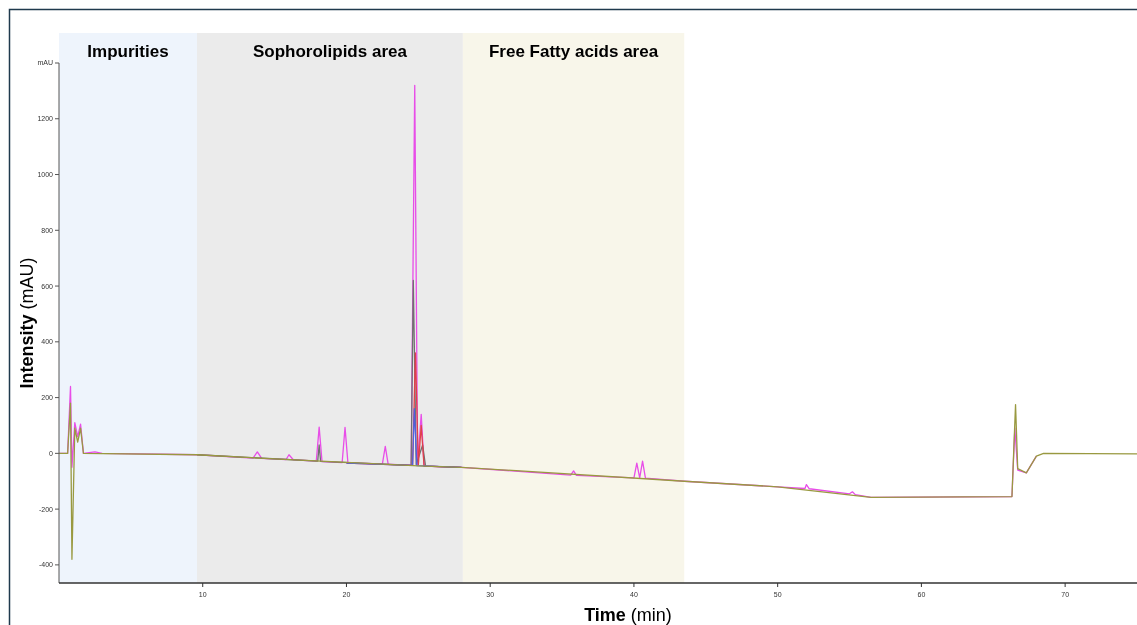 Image resolution: width=1137 pixels, height=625 pixels. Describe the element at coordinates (573, 51) in the screenshot. I see `band-label: Free Fatty acids area` at that location.